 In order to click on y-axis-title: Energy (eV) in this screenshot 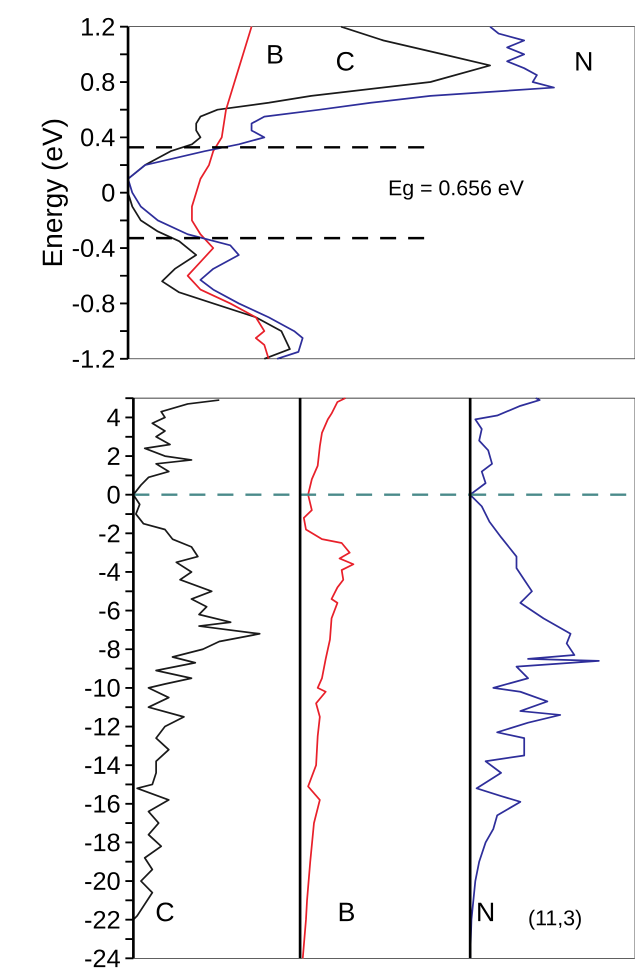, I will do `click(55, 193)`.